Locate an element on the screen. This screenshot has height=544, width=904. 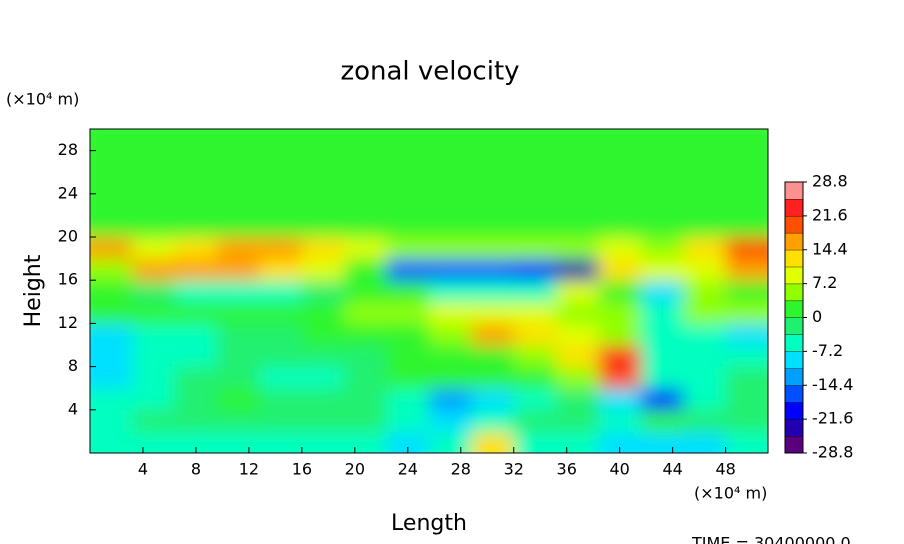
colorbar-tick-label: 7.2 is located at coordinates (824, 282).